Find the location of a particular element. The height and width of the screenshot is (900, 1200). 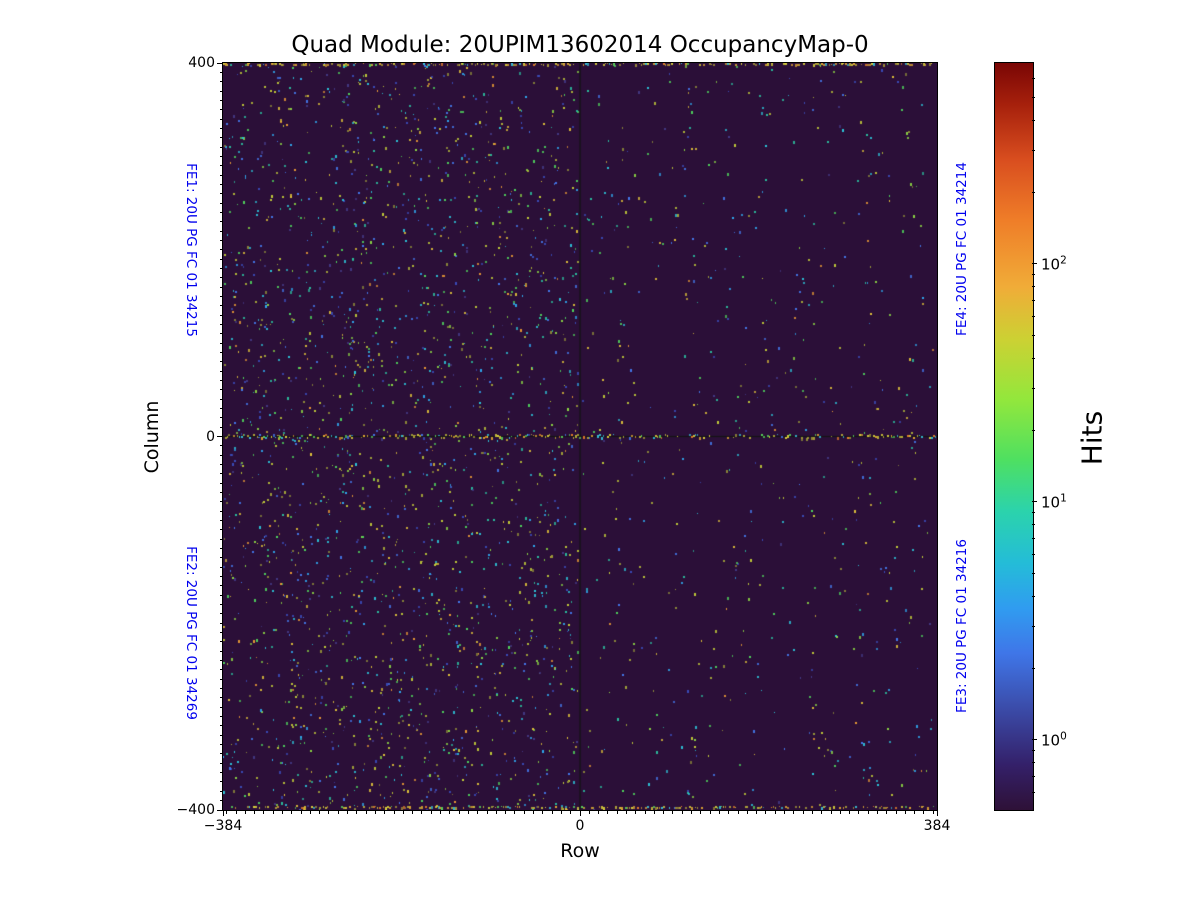

colorbar-tick-label: 100 is located at coordinates (1054, 740).